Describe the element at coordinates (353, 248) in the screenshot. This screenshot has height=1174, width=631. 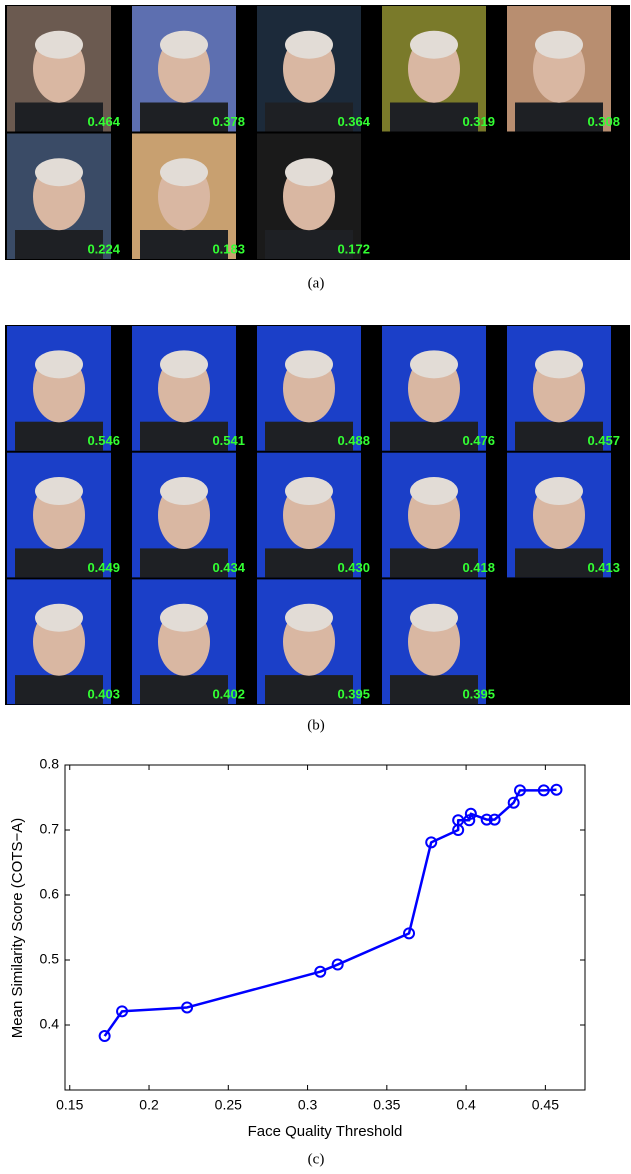
I see `face-quality-score: 0.172` at that location.